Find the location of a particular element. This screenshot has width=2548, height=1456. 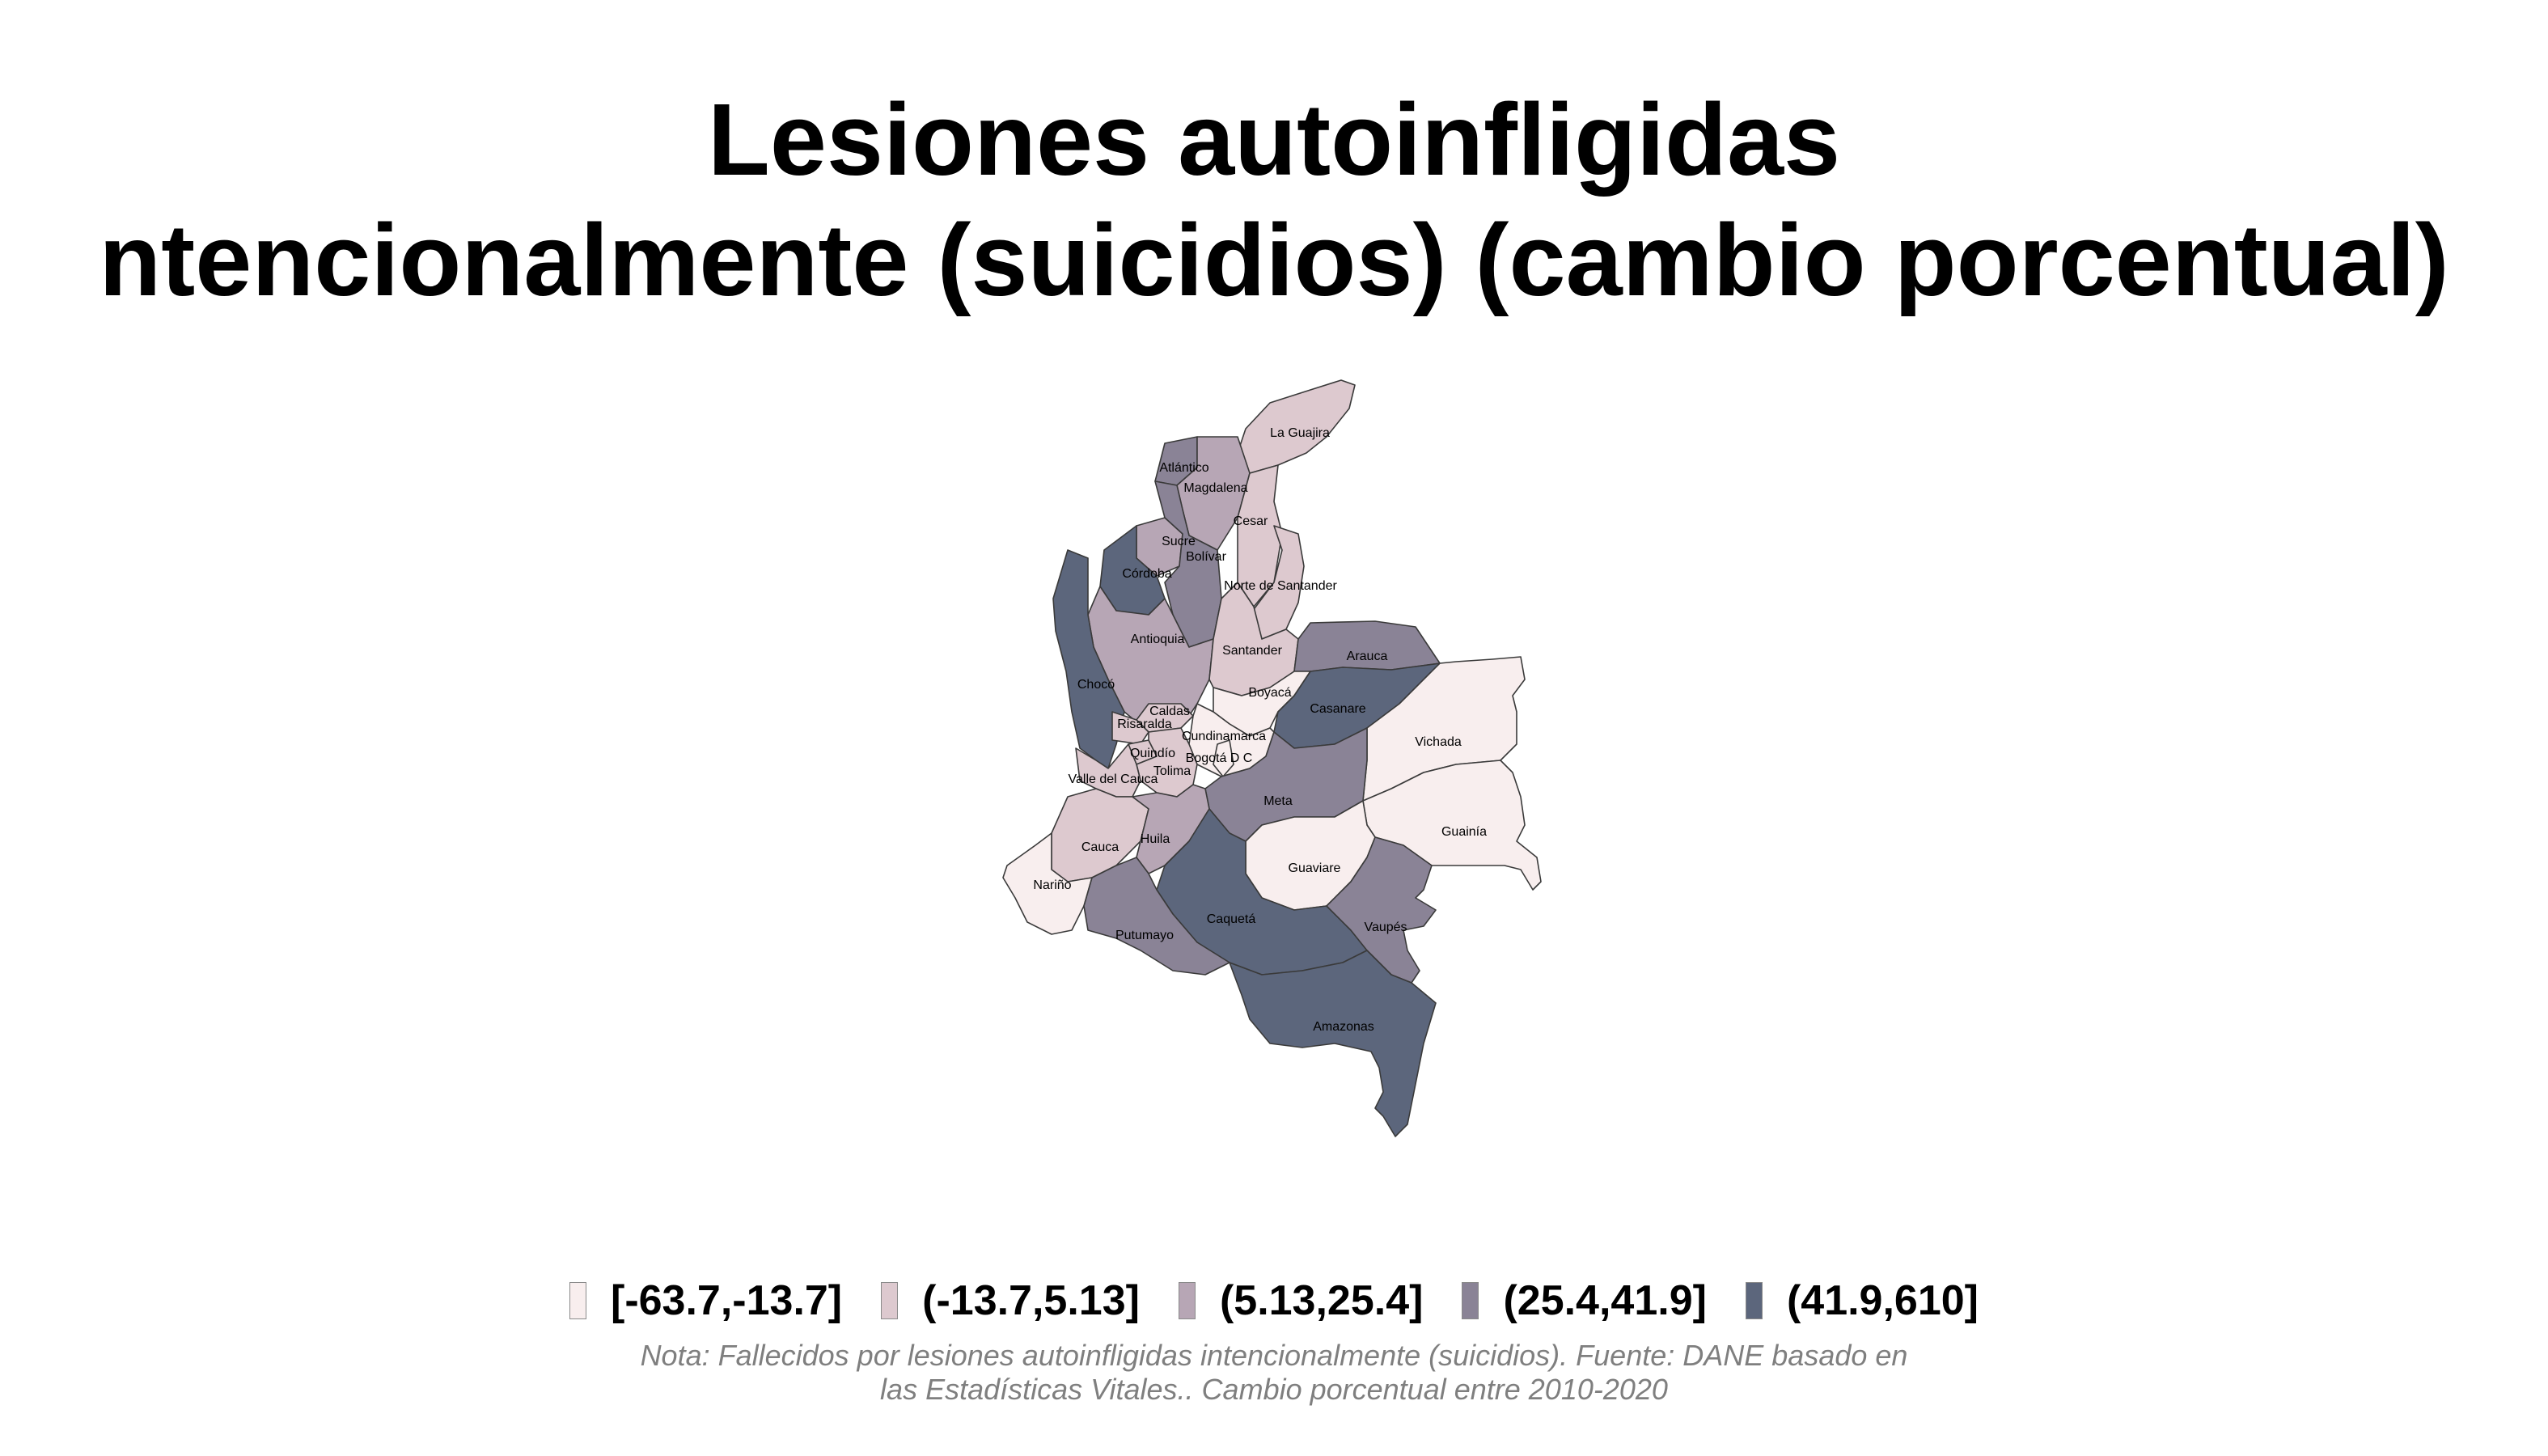

legend-label: [-63.7,-13.7] is located at coordinates (727, 1300).